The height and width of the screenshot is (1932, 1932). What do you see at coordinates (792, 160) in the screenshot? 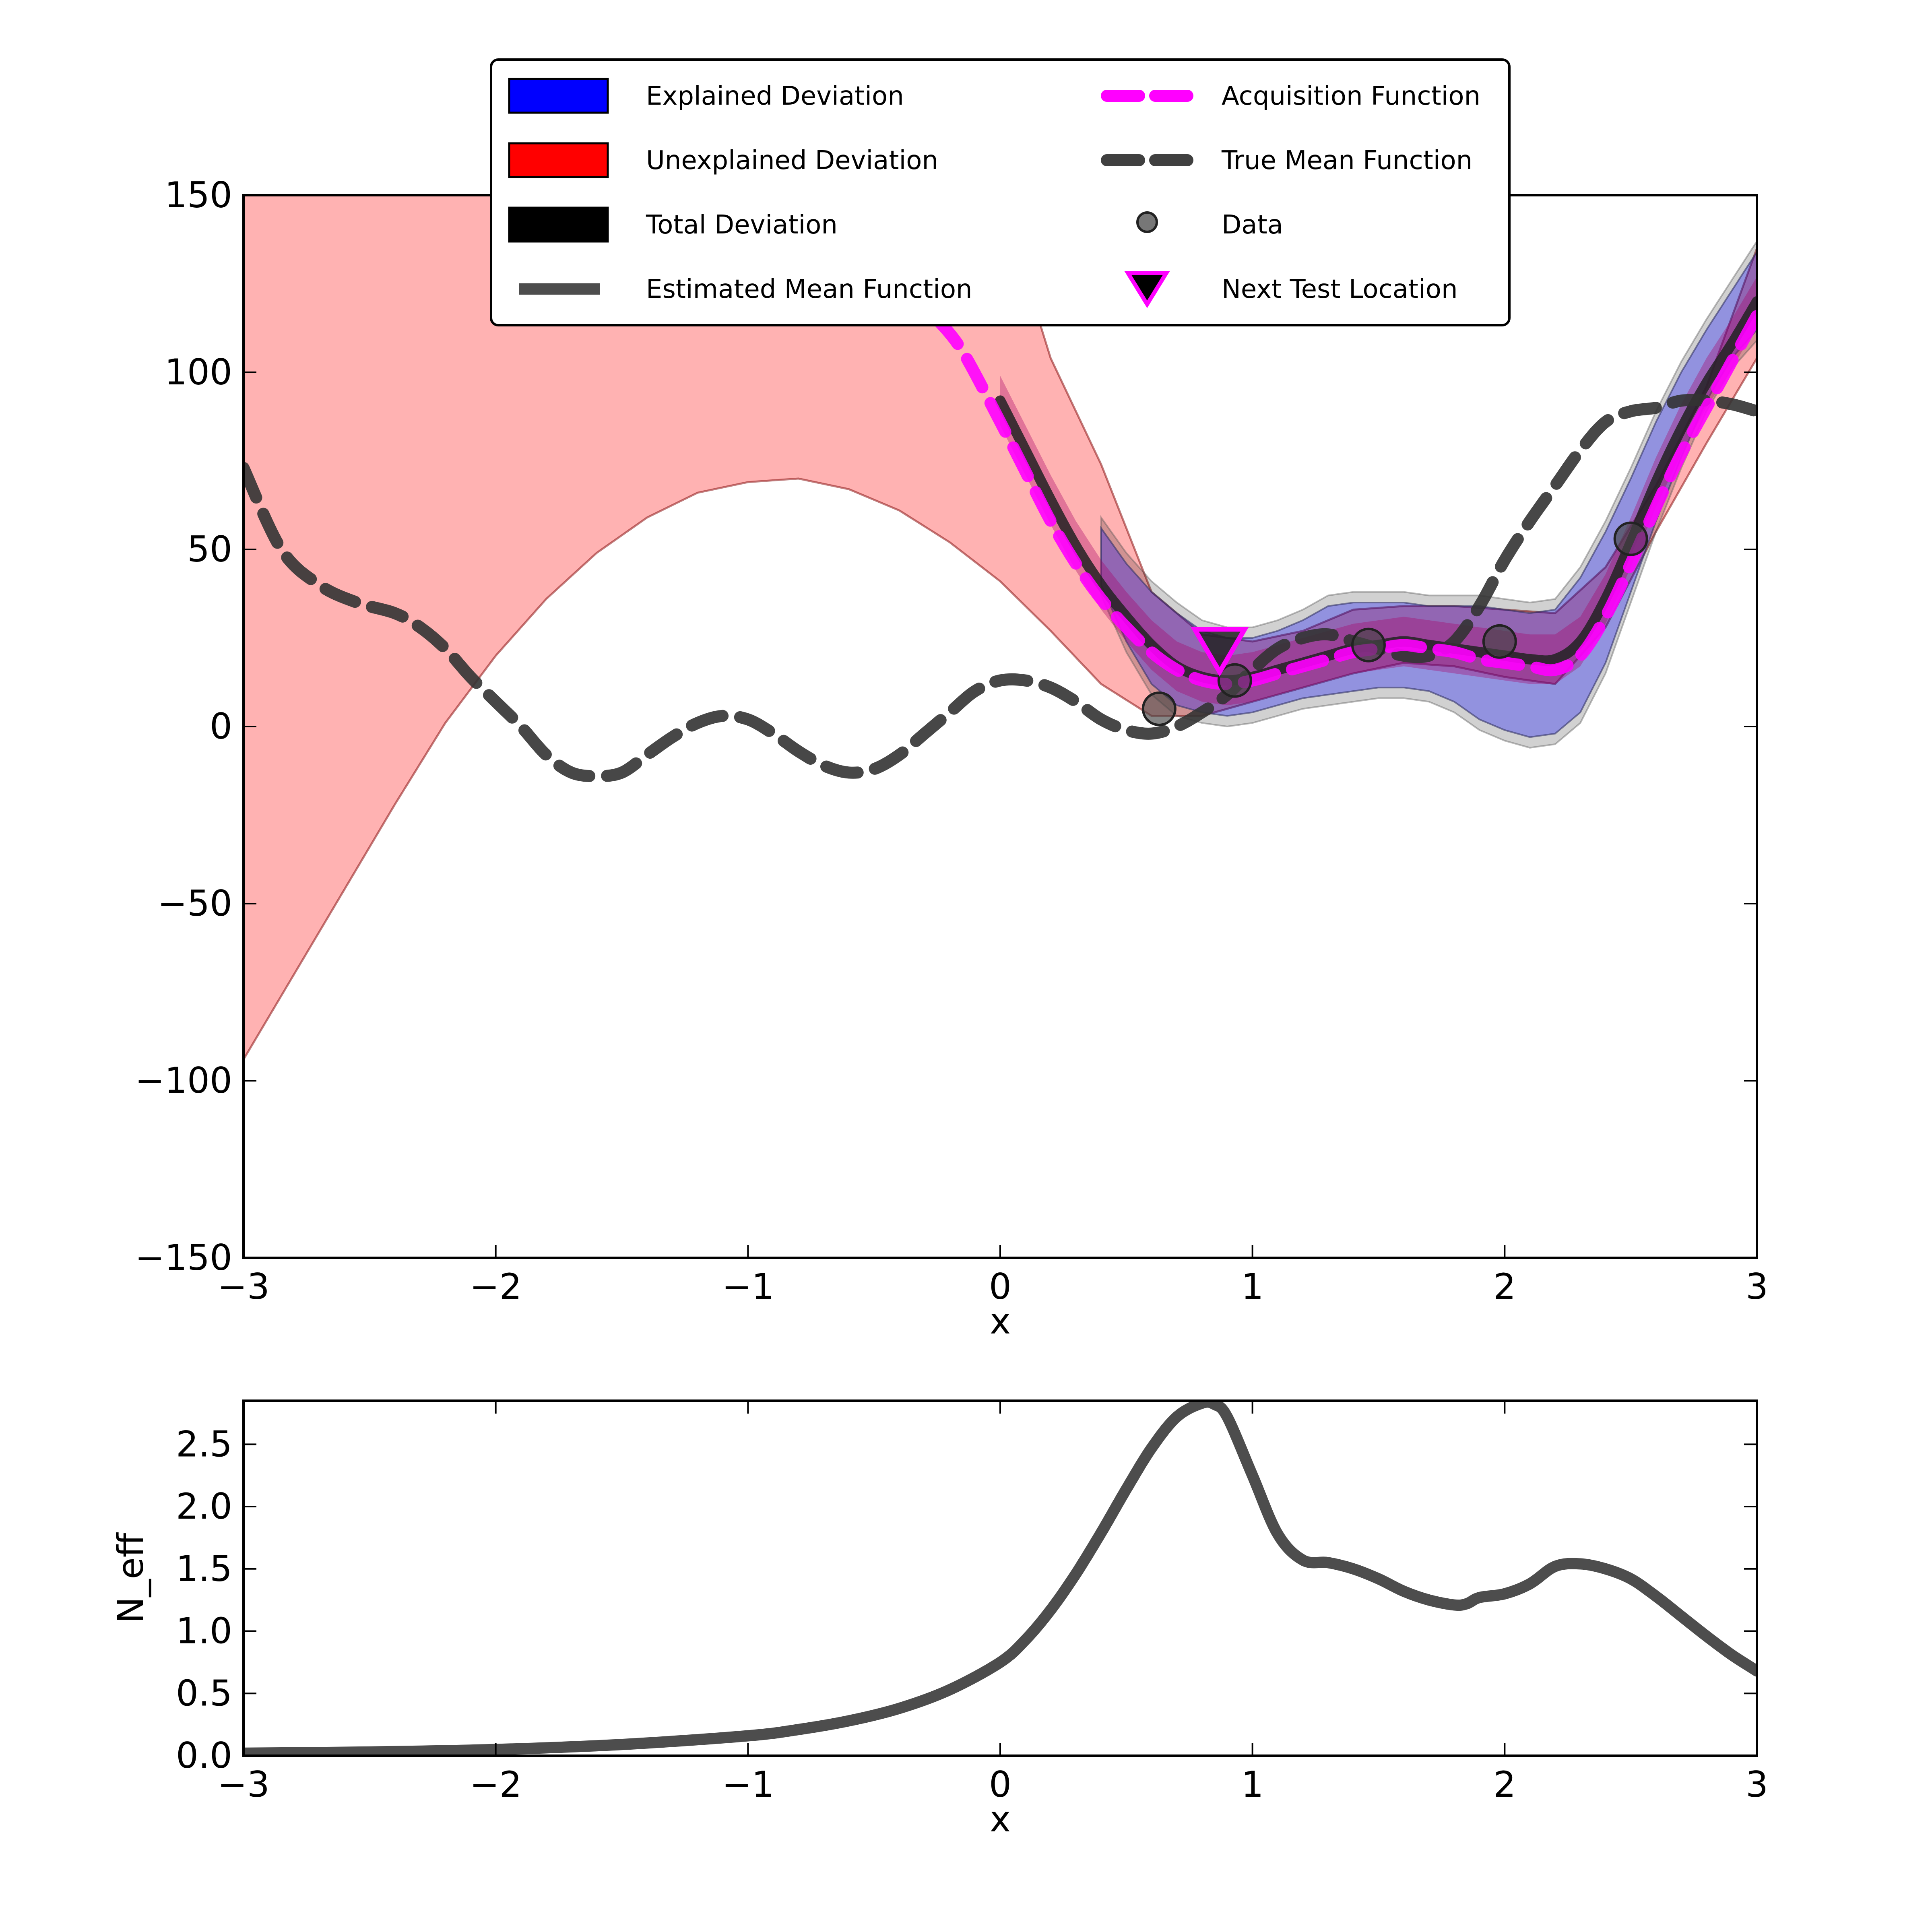
I see `legend-label: Unexplained Deviation` at bounding box center [792, 160].